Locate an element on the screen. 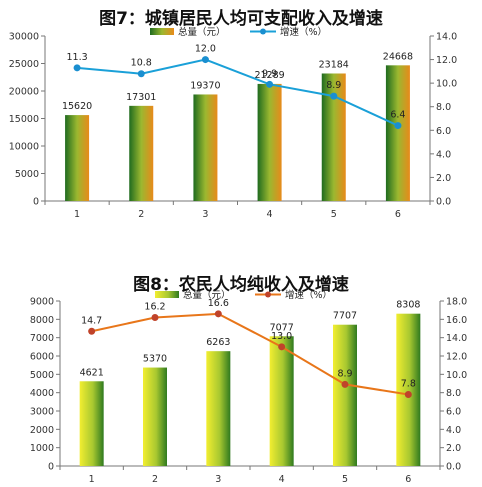 This screenshot has height=487, width=482. chart-1-bar-label: 19370 is located at coordinates (205, 85).